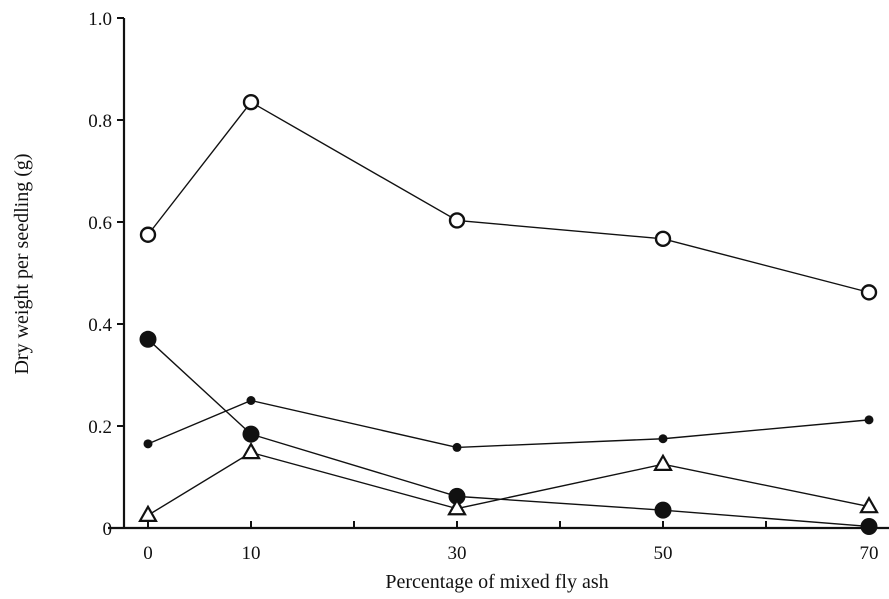  Describe the element at coordinates (496, 582) in the screenshot. I see `x-axis-title: Percentage of mixed fly ash` at that location.